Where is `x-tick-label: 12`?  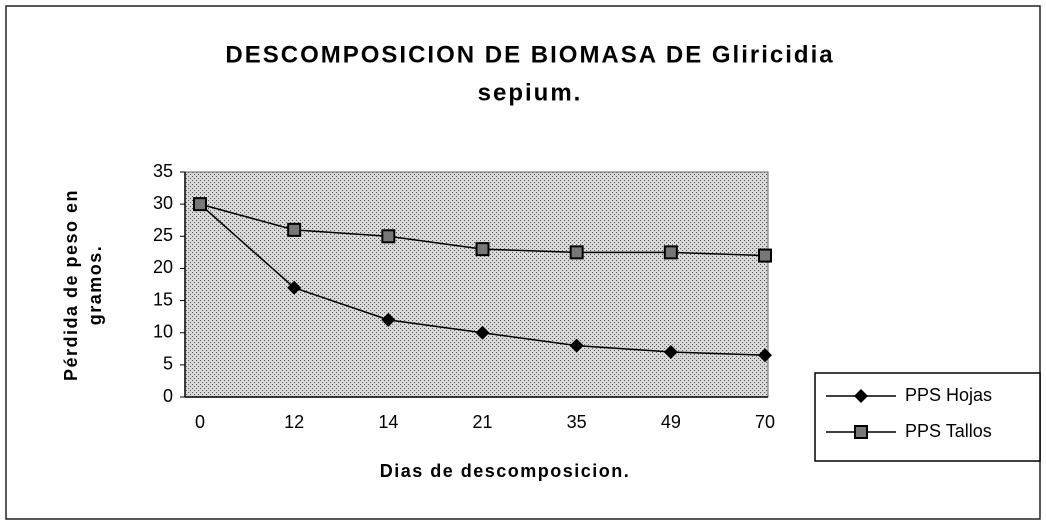
x-tick-label: 12 is located at coordinates (294, 422).